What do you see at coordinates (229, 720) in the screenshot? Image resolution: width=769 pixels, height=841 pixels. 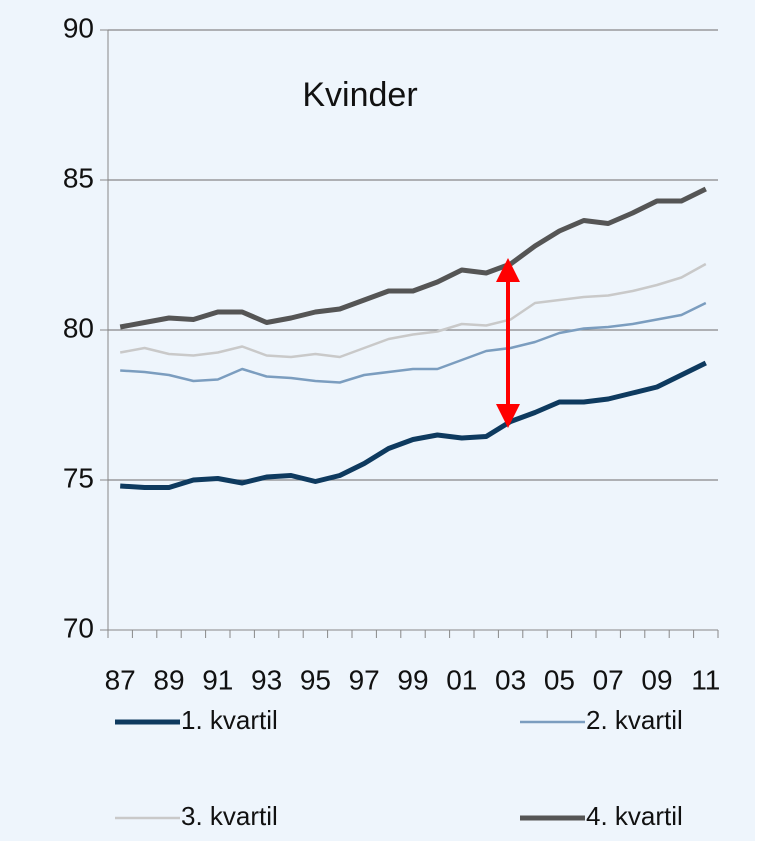 I see `legend-label: 1. kvartil` at bounding box center [229, 720].